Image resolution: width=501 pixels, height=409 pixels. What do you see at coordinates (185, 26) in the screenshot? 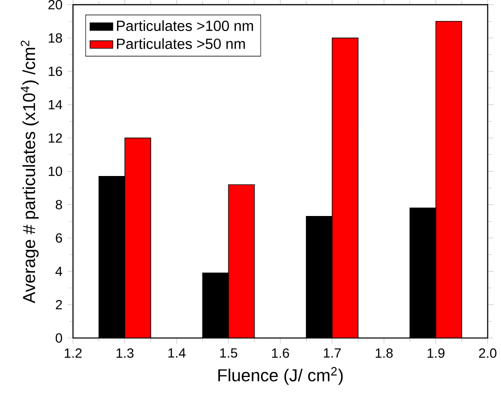
I see `legend-label: Particulates >100 nm` at bounding box center [185, 26].